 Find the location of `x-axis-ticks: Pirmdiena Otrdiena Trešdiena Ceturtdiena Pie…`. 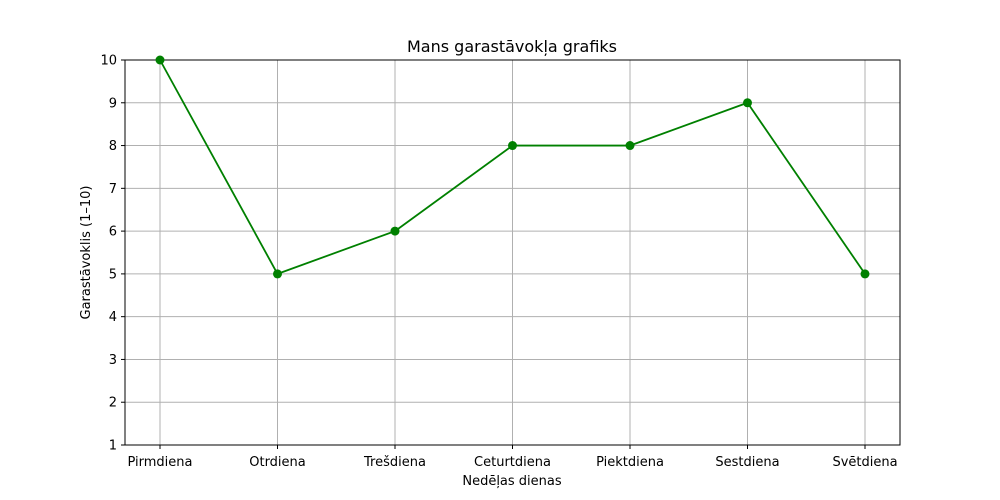

x-axis-ticks: Pirmdiena Otrdiena Trešdiena Ceturtdiena Pie… is located at coordinates (512, 457).